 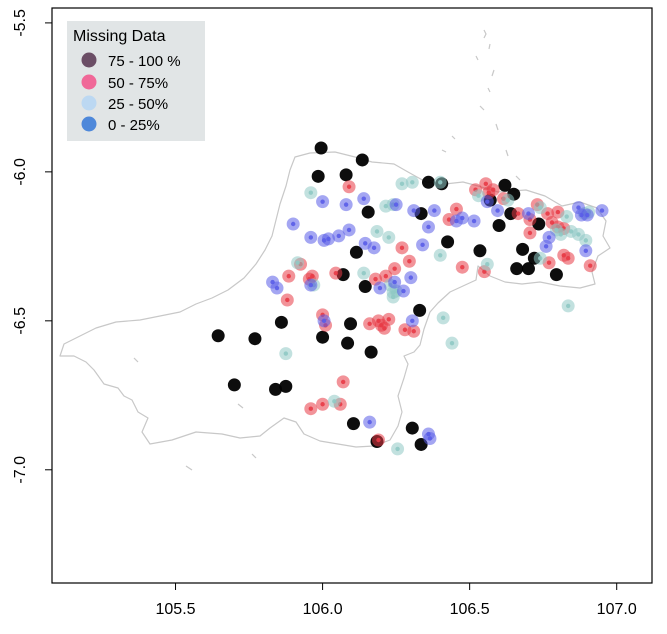 What do you see at coordinates (138, 83) in the screenshot?
I see `legend-label-50-75: 50 - 75%` at bounding box center [138, 83].